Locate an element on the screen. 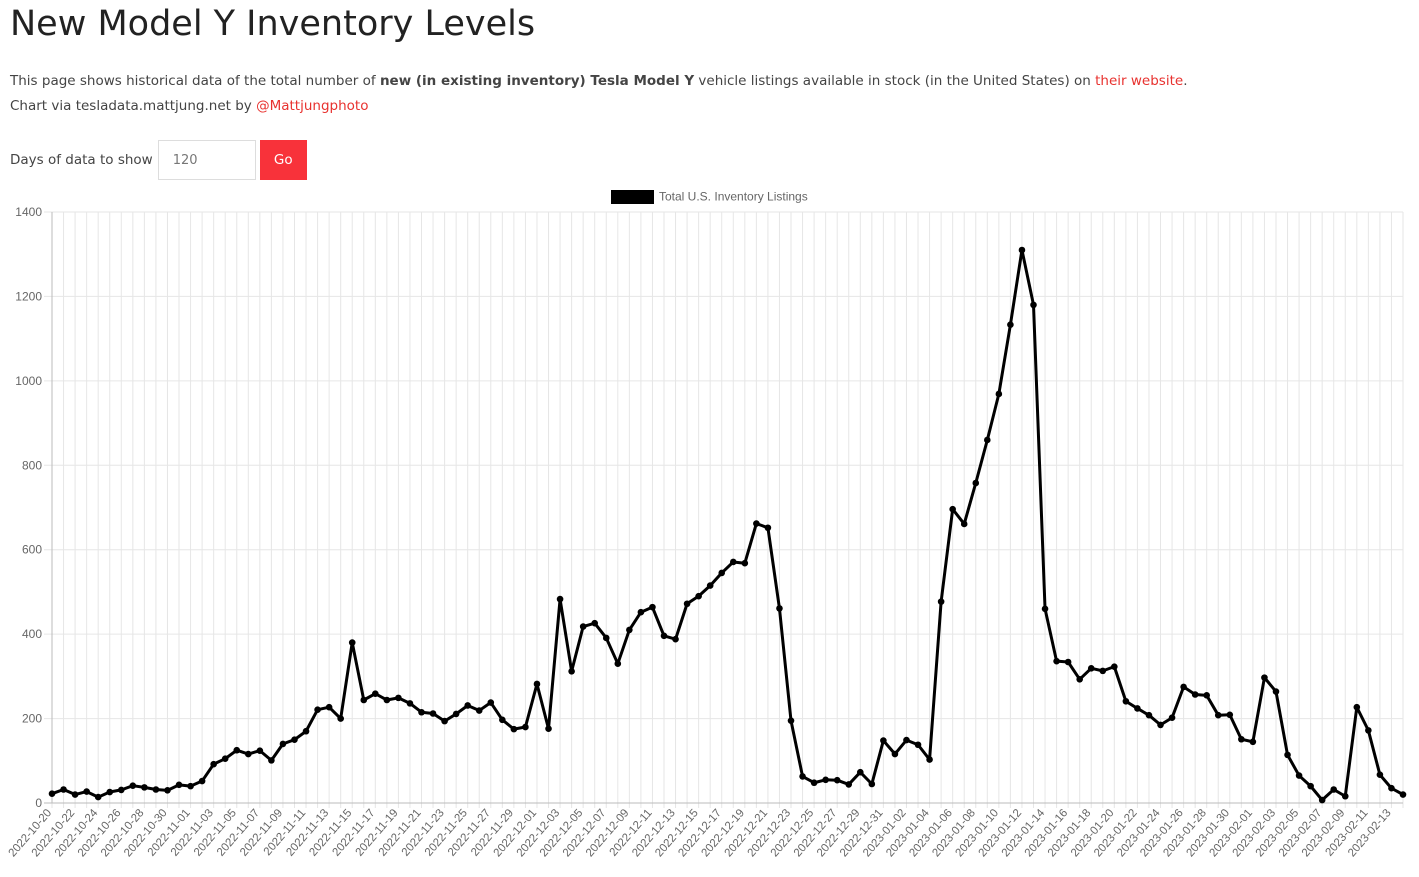  author-link: @Mattjungphoto is located at coordinates (312, 106).